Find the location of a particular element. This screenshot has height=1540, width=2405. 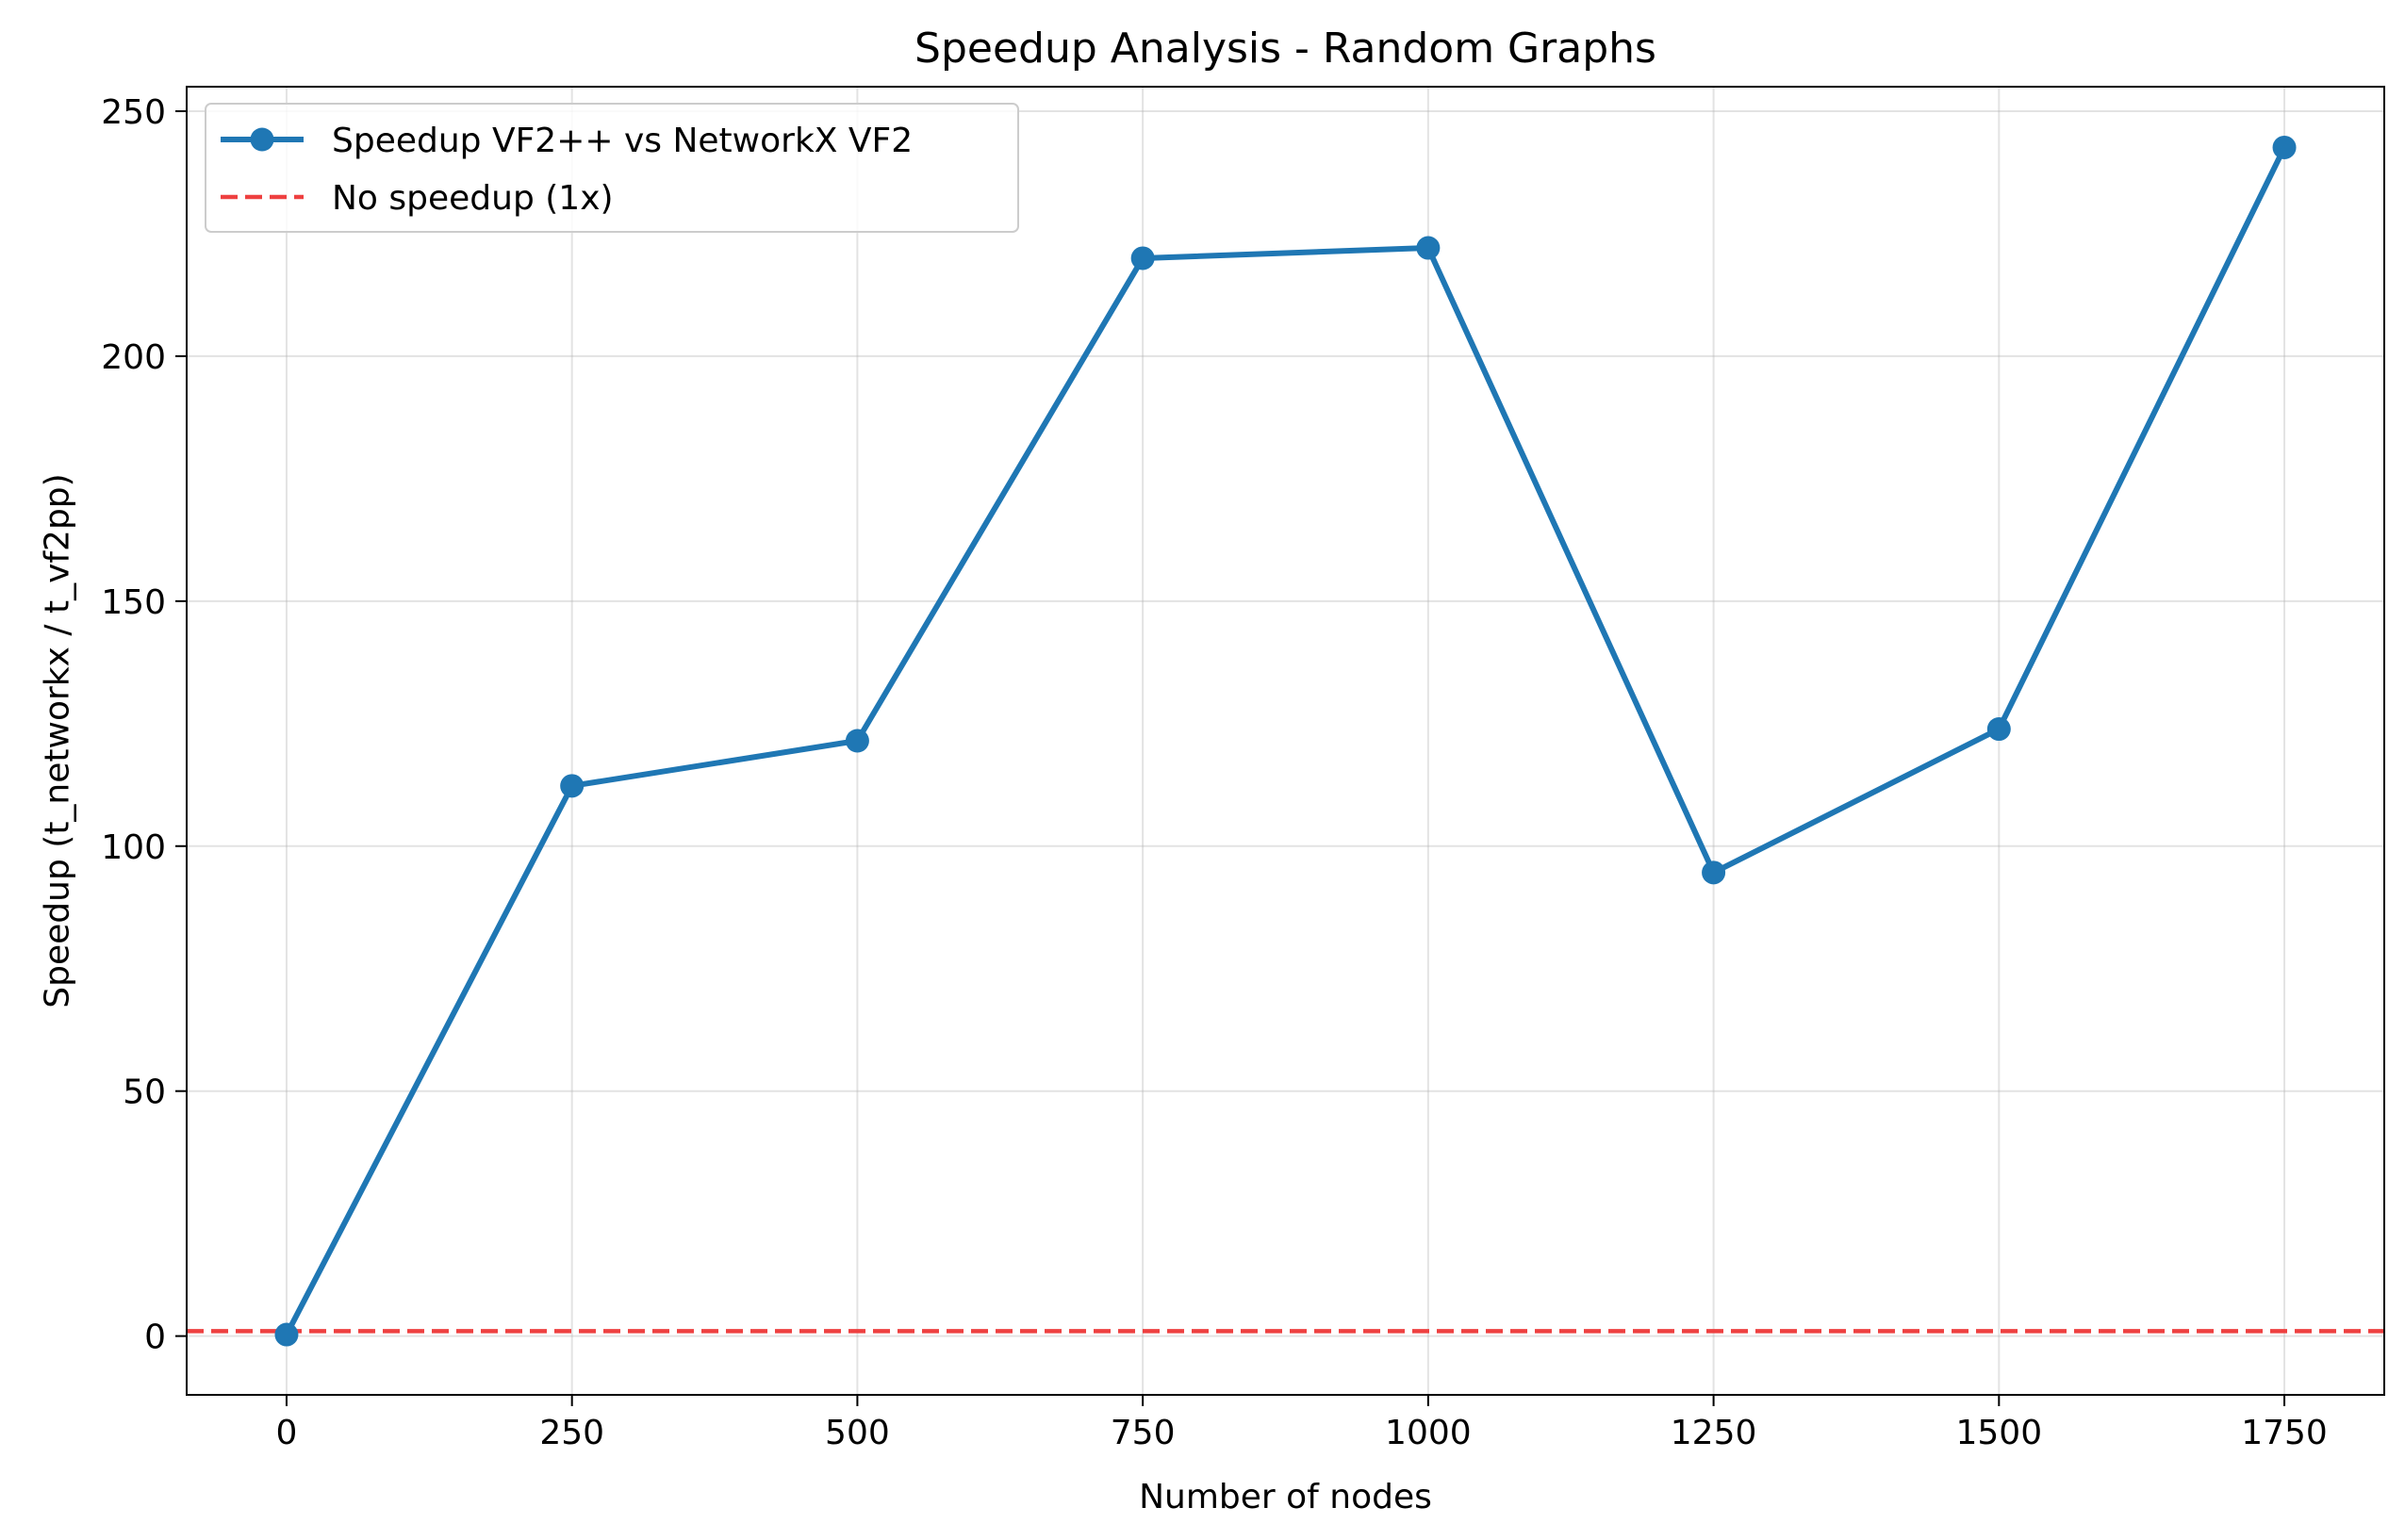

x-axis: 0 250 500 750 1000 1250 1500 1750 is located at coordinates (1302, 1423).